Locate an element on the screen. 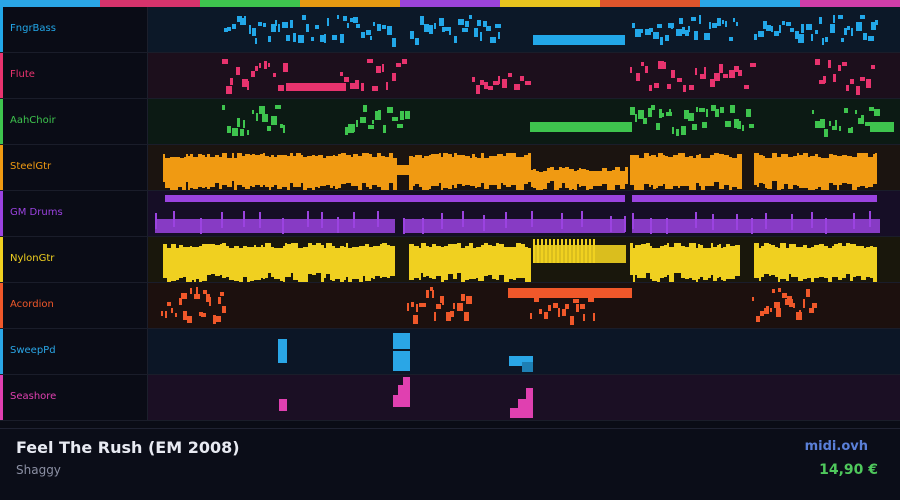 This screenshot has height=500, width=900. track-name: Seashore is located at coordinates (33, 396).